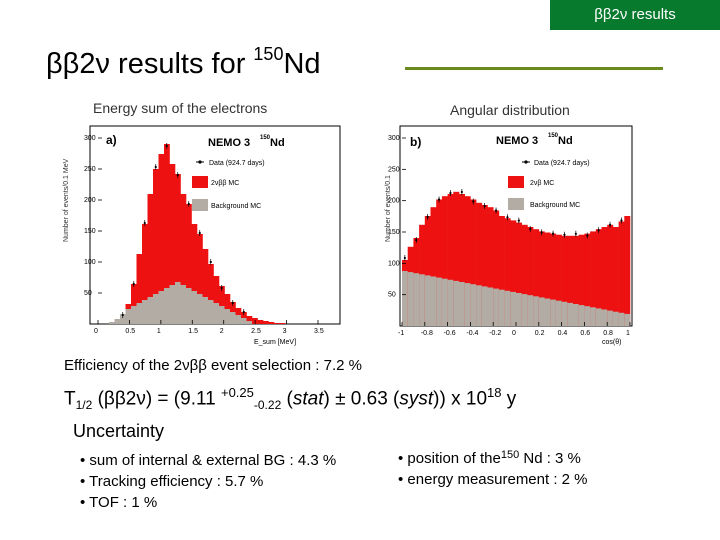 The image size is (720, 540). What do you see at coordinates (510, 455) in the screenshot?
I see `pos-iso: 150` at bounding box center [510, 455].